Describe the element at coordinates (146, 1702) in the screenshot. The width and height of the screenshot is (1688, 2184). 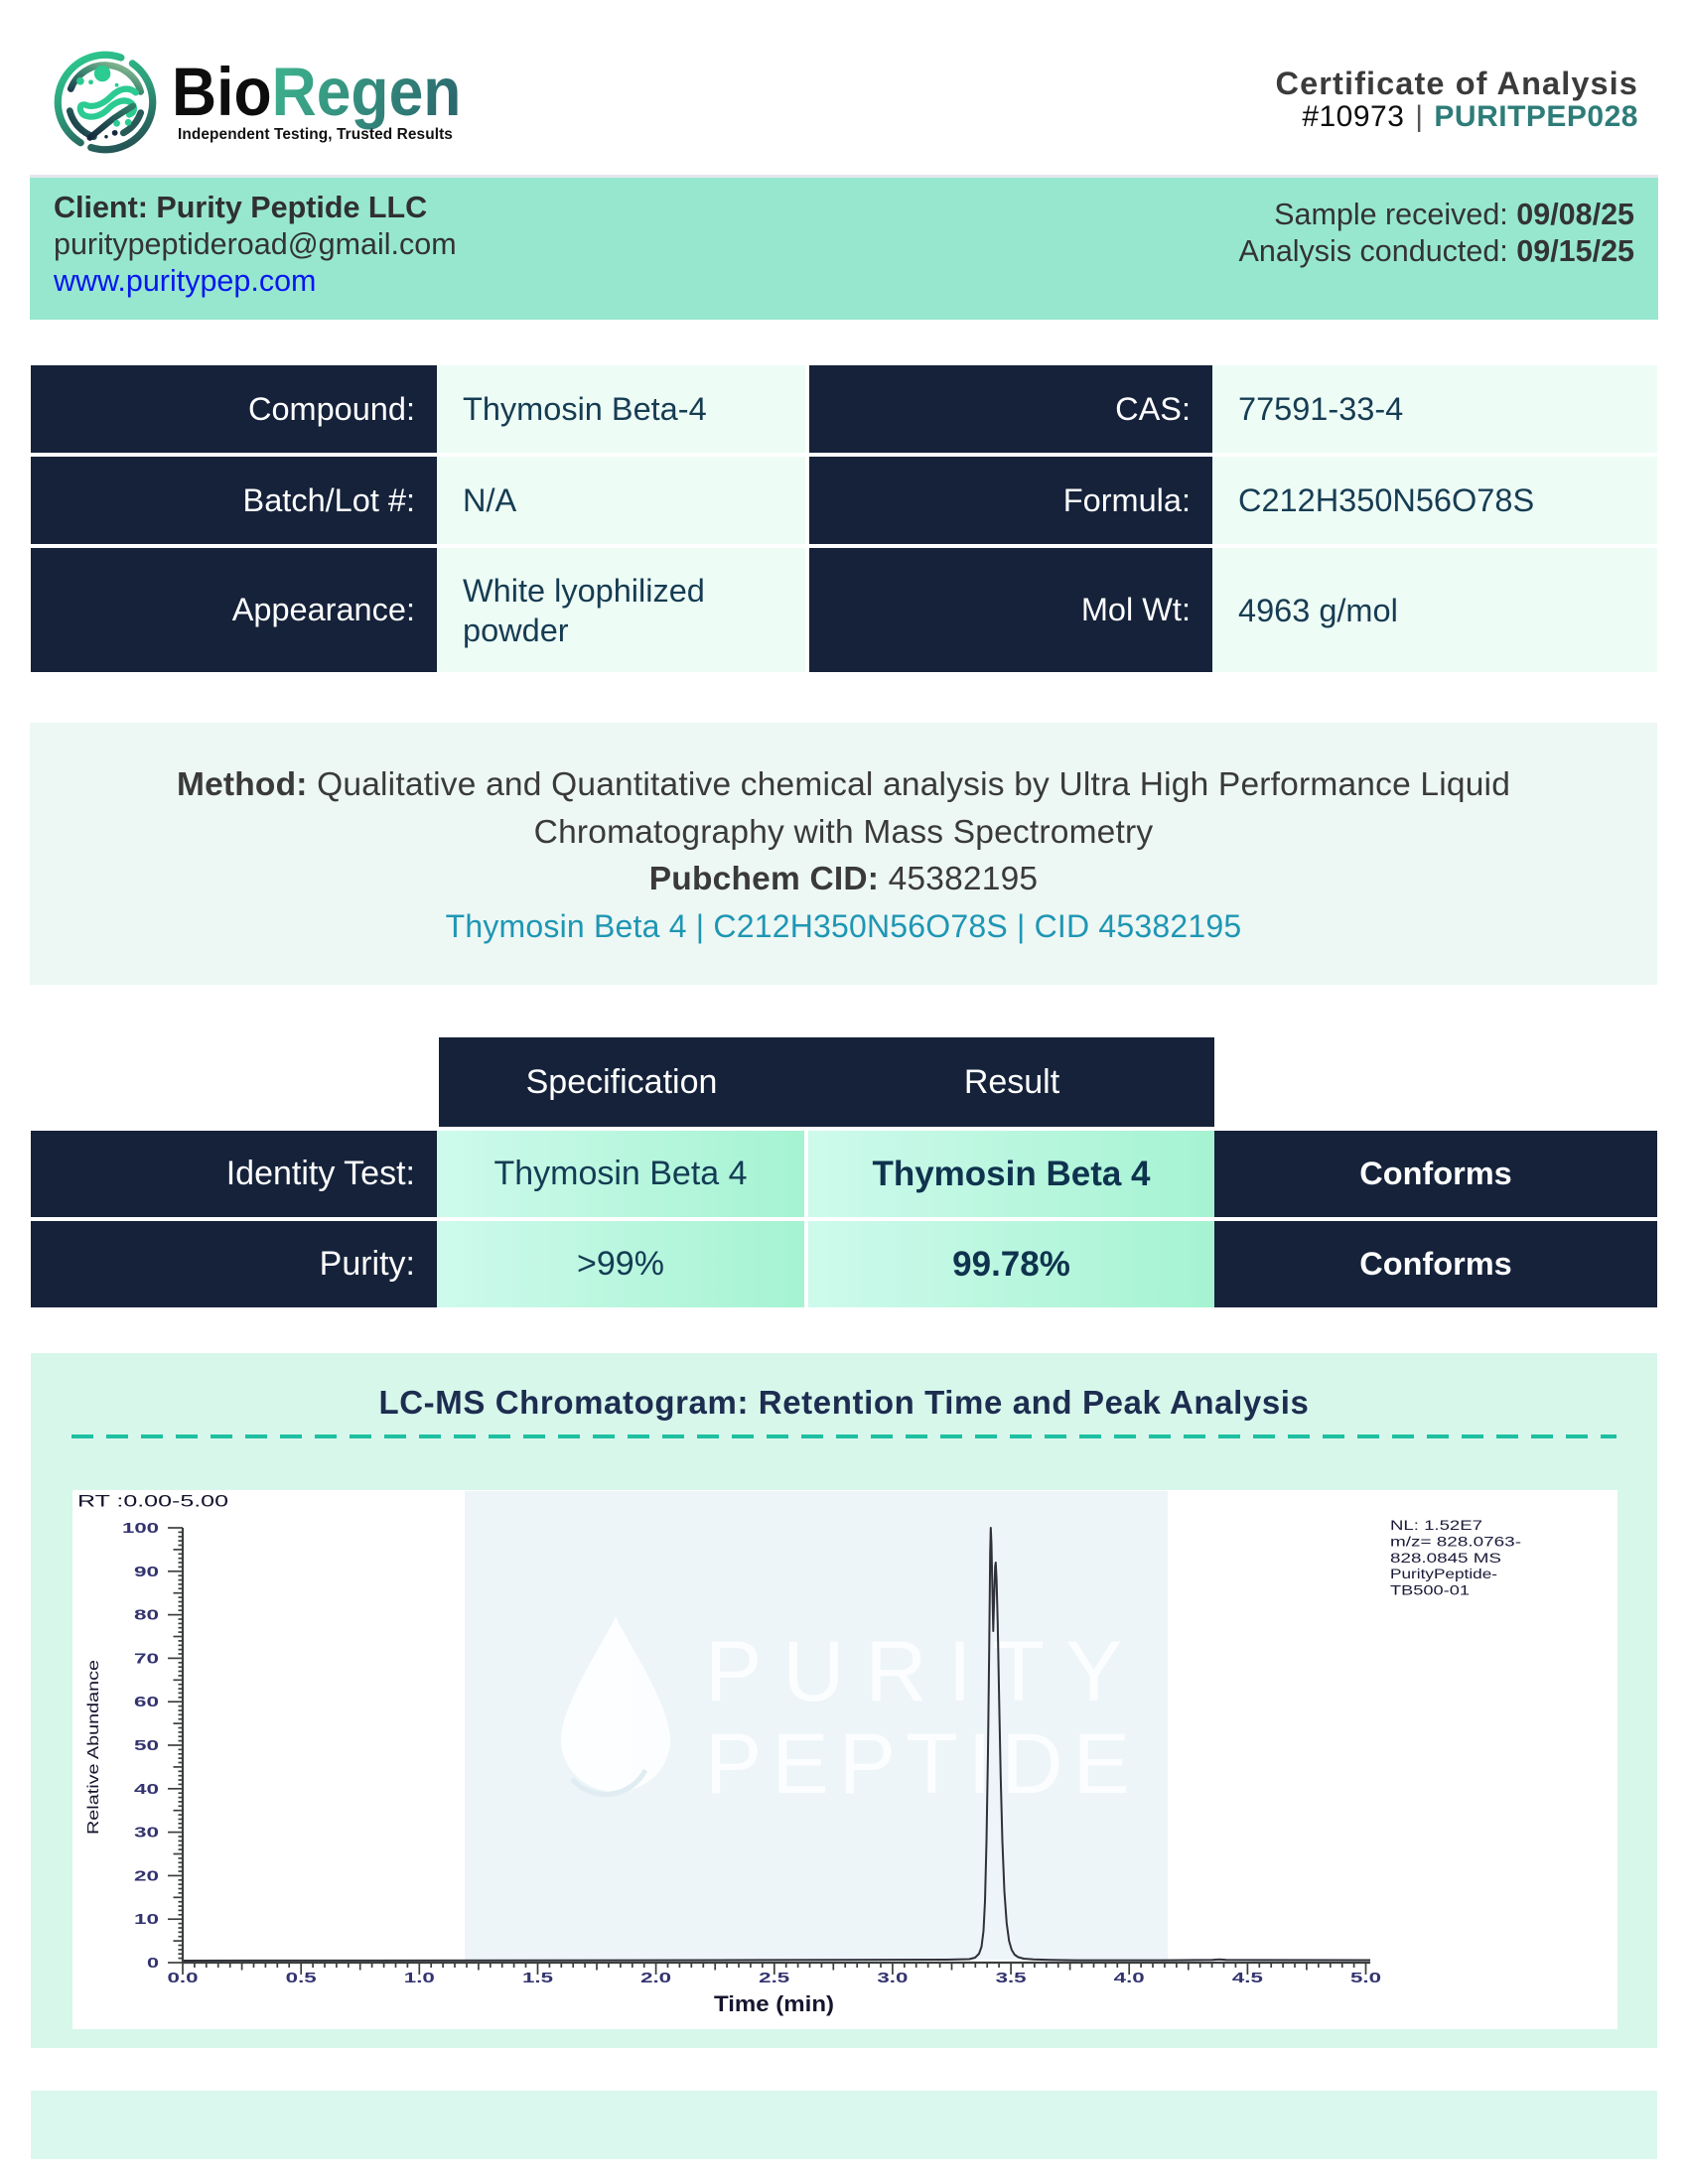
I see `svg-text: 60` at that location.